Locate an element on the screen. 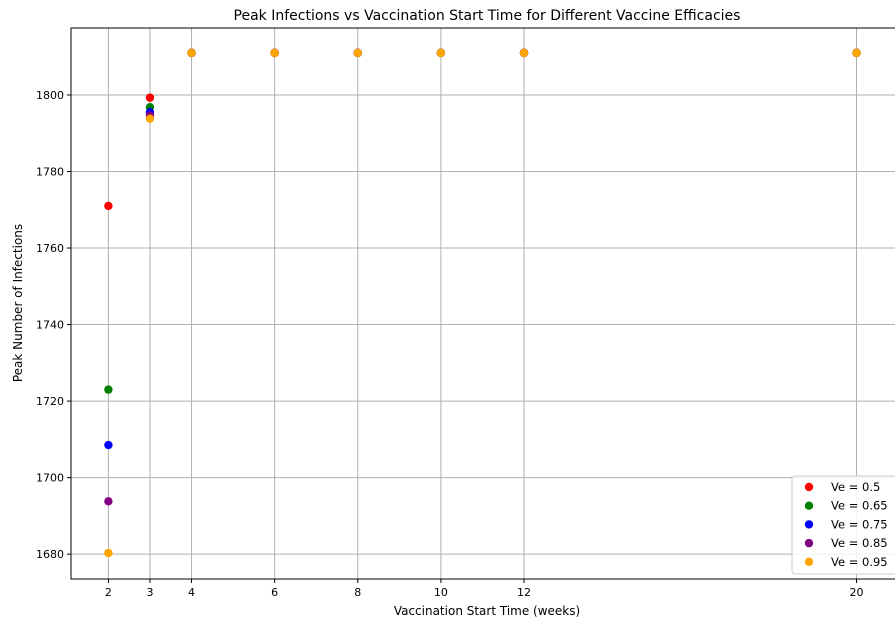 The width and height of the screenshot is (895, 621). legend-label: Ve = 0.85 is located at coordinates (859, 543).